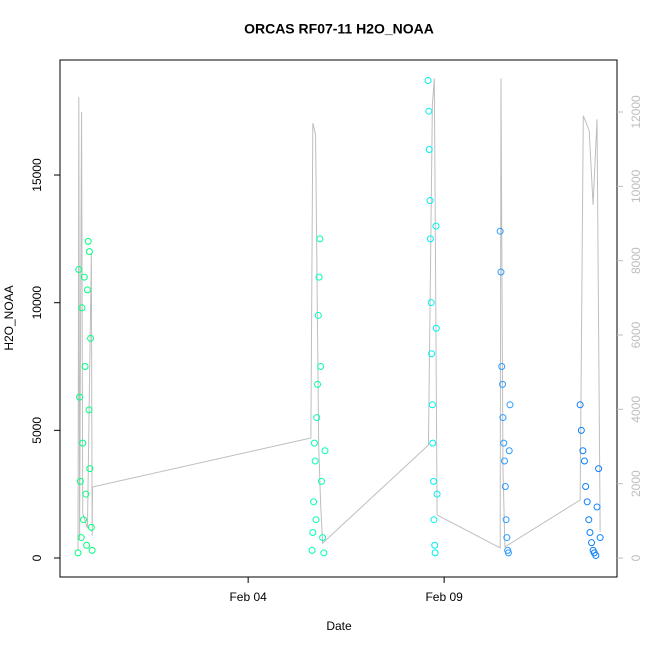 Image resolution: width=650 pixels, height=655 pixels. What do you see at coordinates (444, 597) in the screenshot?
I see `x-tick-label: Feb 09` at bounding box center [444, 597].